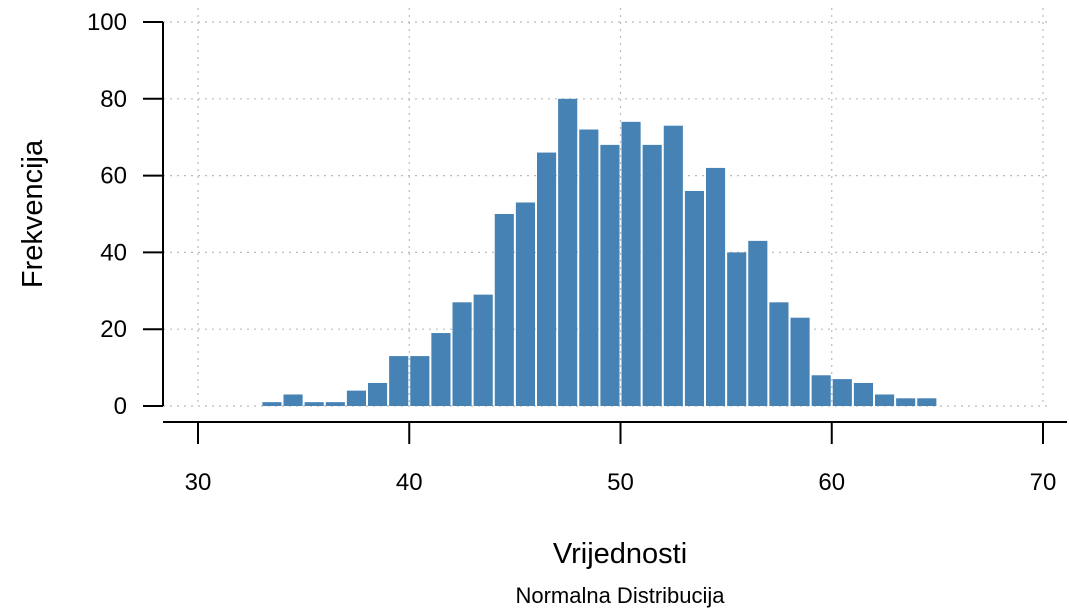 The width and height of the screenshot is (1069, 612). What do you see at coordinates (1043, 482) in the screenshot?
I see `x-tick-label: 70` at bounding box center [1043, 482].